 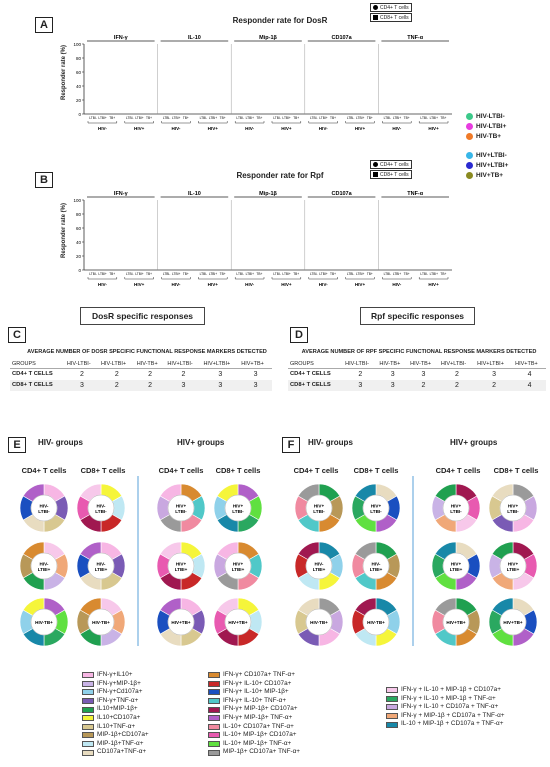 I want to click on y-tick-label: 100, so click(x=77, y=44).